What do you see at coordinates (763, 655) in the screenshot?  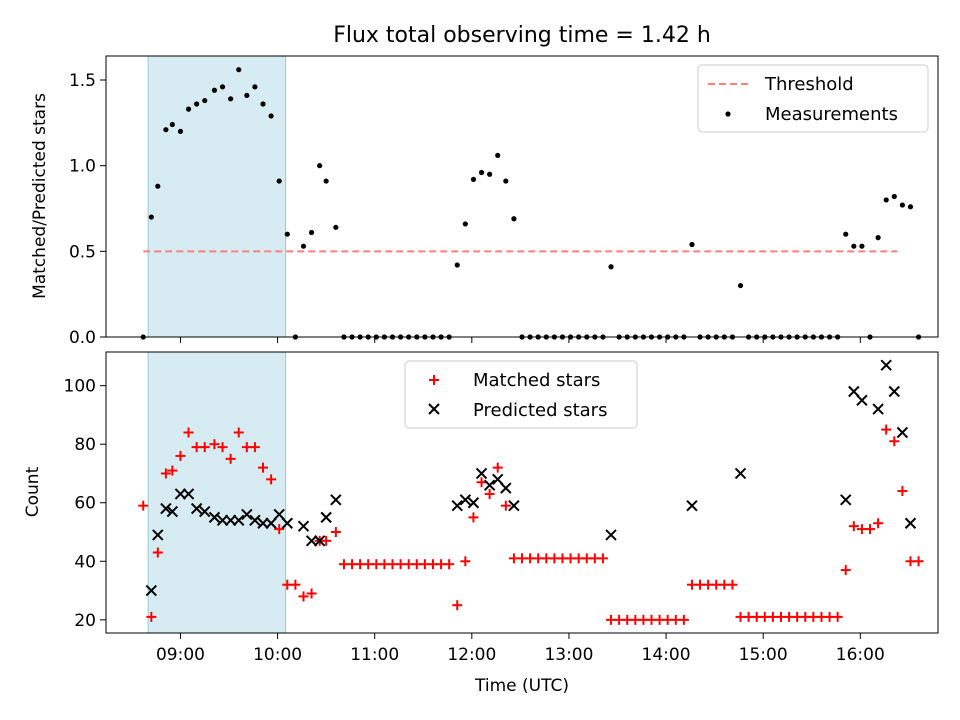 I see `x-tick-label: 15:00` at bounding box center [763, 655].